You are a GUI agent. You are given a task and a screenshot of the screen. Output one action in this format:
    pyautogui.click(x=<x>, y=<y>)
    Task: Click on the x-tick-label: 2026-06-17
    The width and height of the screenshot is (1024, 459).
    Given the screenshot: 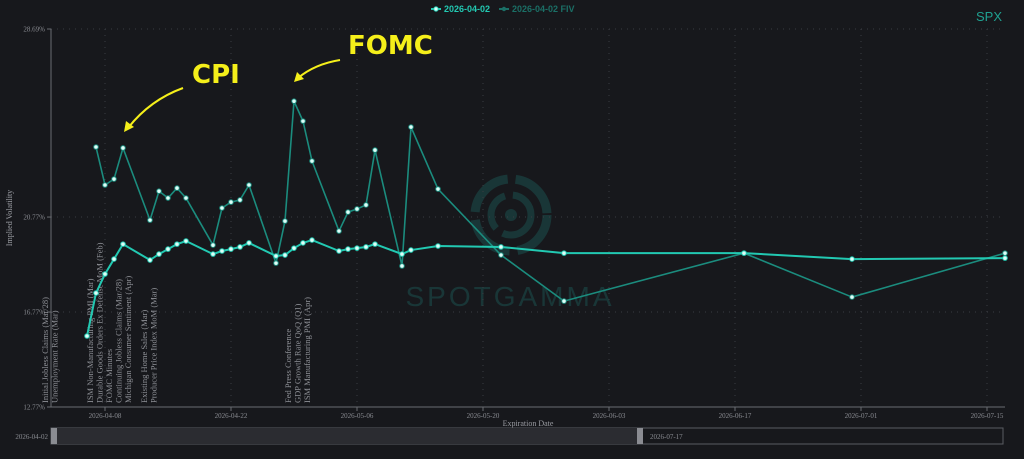 What is the action you would take?
    pyautogui.click(x=735, y=416)
    